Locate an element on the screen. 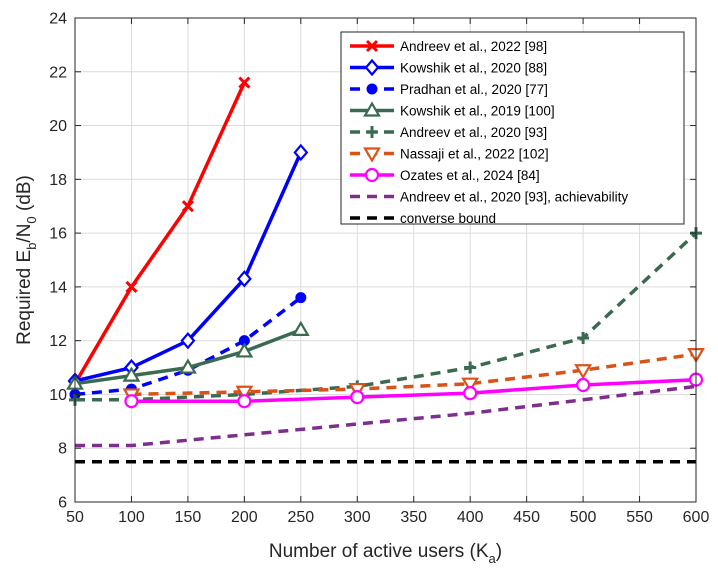 Image resolution: width=718 pixels, height=572 pixels. legend-entry: Andreev et al., 2022 [98] is located at coordinates (448, 46).